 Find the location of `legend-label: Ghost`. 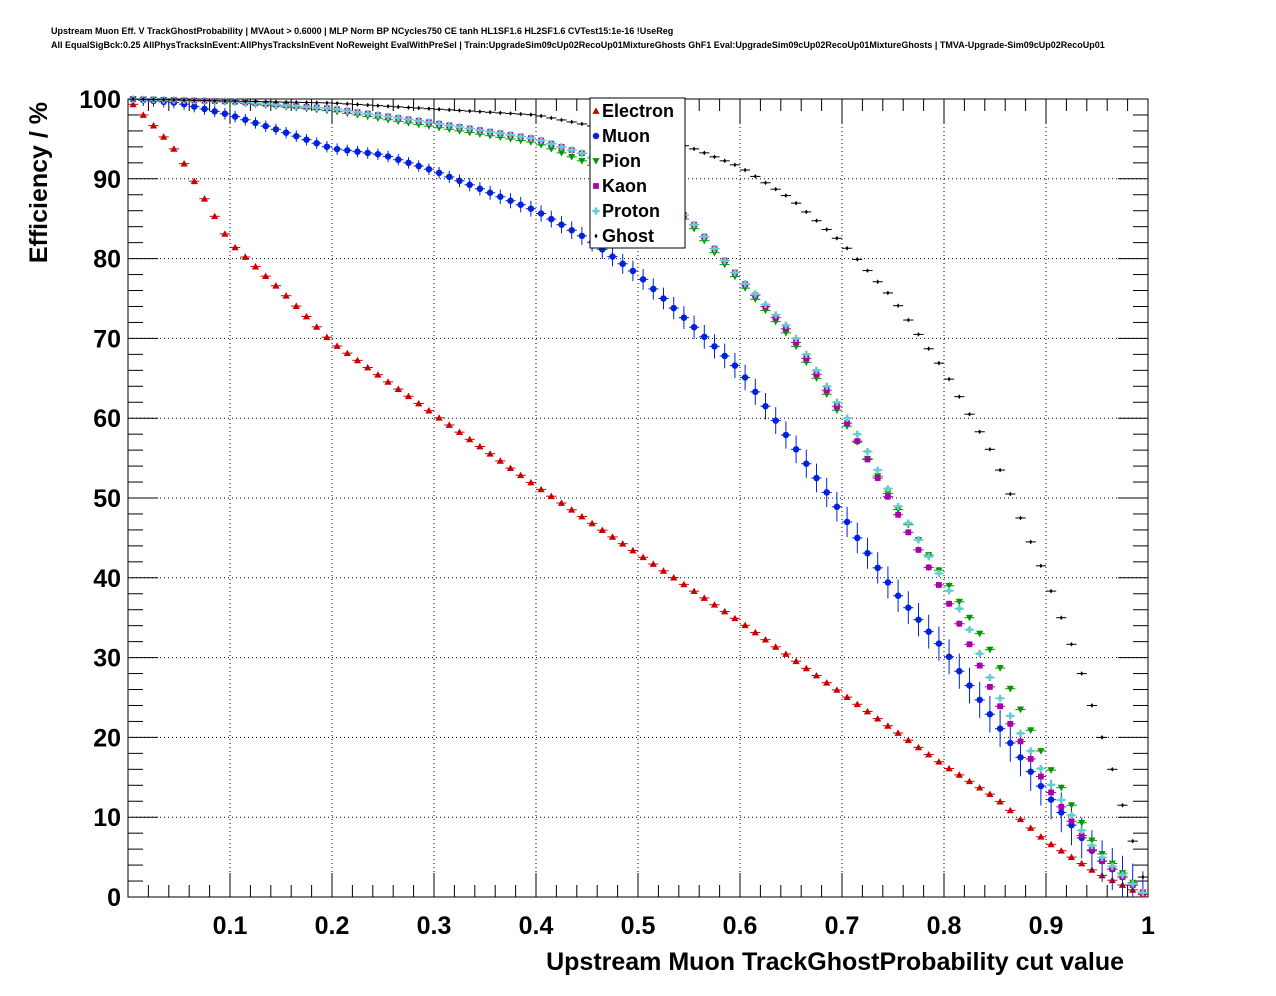

legend-label: Ghost is located at coordinates (628, 236).